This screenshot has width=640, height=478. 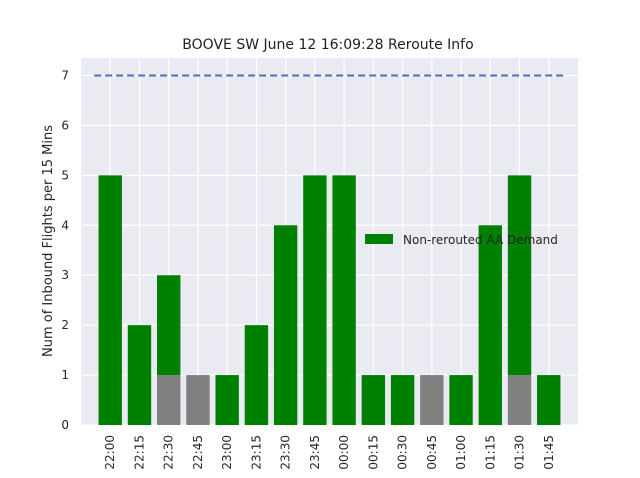 I want to click on x-tick-label: 01:00, so click(x=461, y=452).